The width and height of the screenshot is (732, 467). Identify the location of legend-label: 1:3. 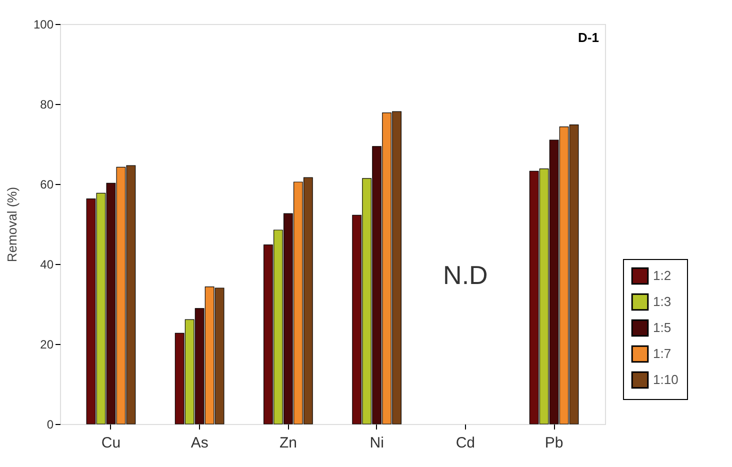
(662, 301).